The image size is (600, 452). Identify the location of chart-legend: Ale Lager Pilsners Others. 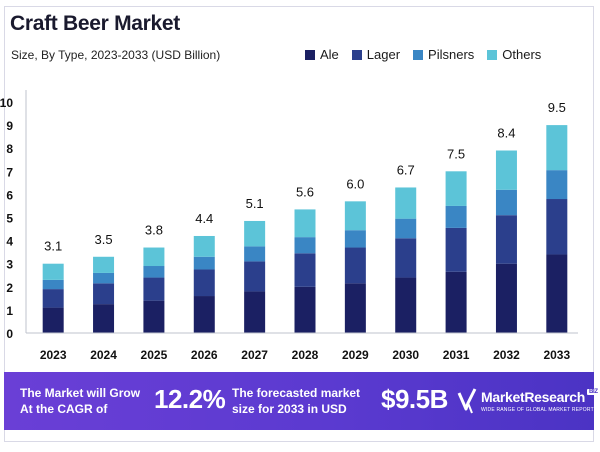
(423, 54).